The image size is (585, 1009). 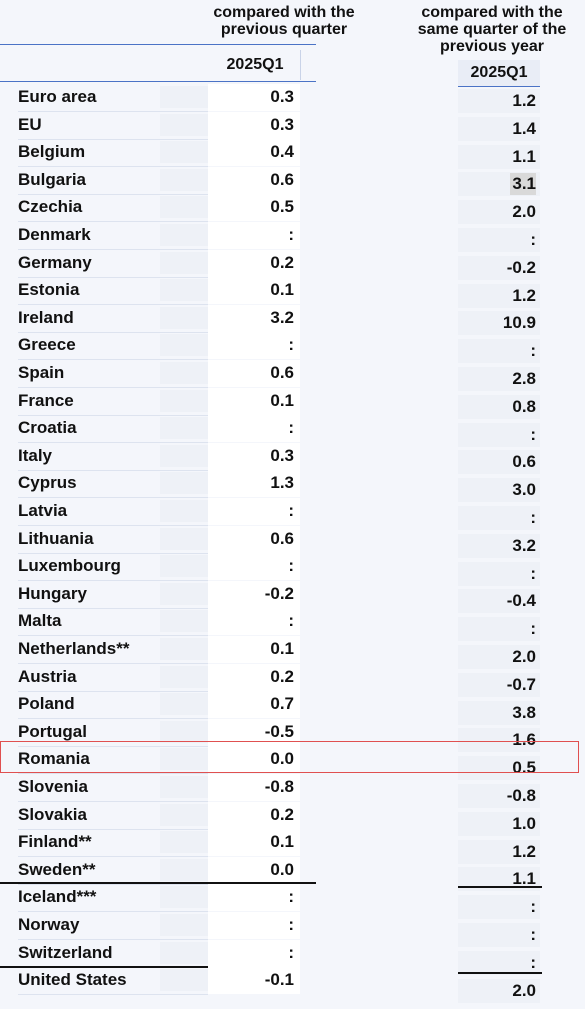 I want to click on table-row: Austria 0.2 -0.7, so click(x=292, y=680).